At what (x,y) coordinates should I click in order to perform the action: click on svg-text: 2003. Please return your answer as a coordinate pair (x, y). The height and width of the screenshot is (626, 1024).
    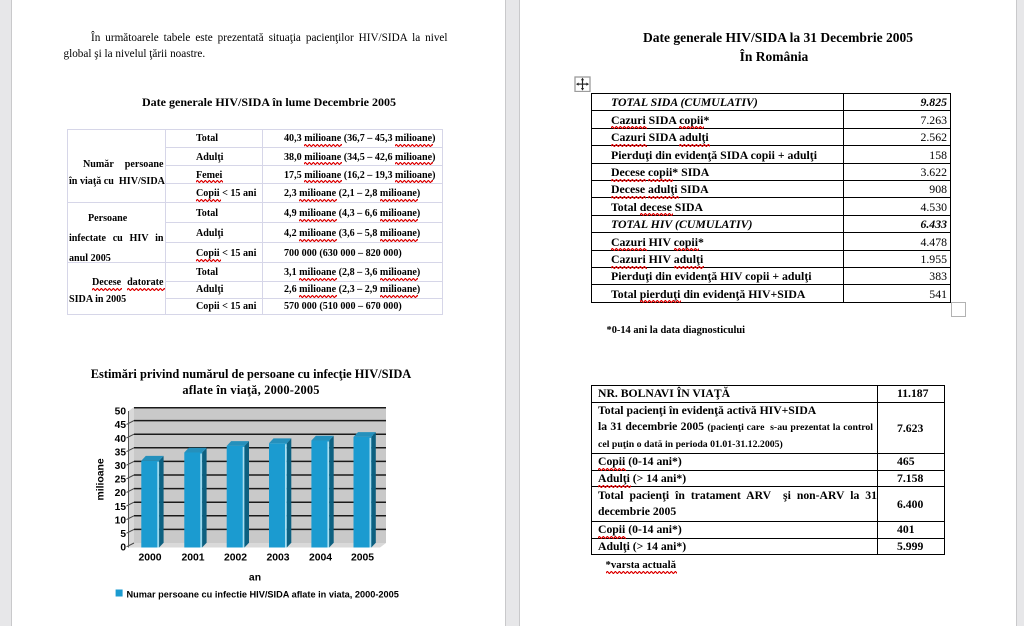
    Looking at the image, I should click on (277, 558).